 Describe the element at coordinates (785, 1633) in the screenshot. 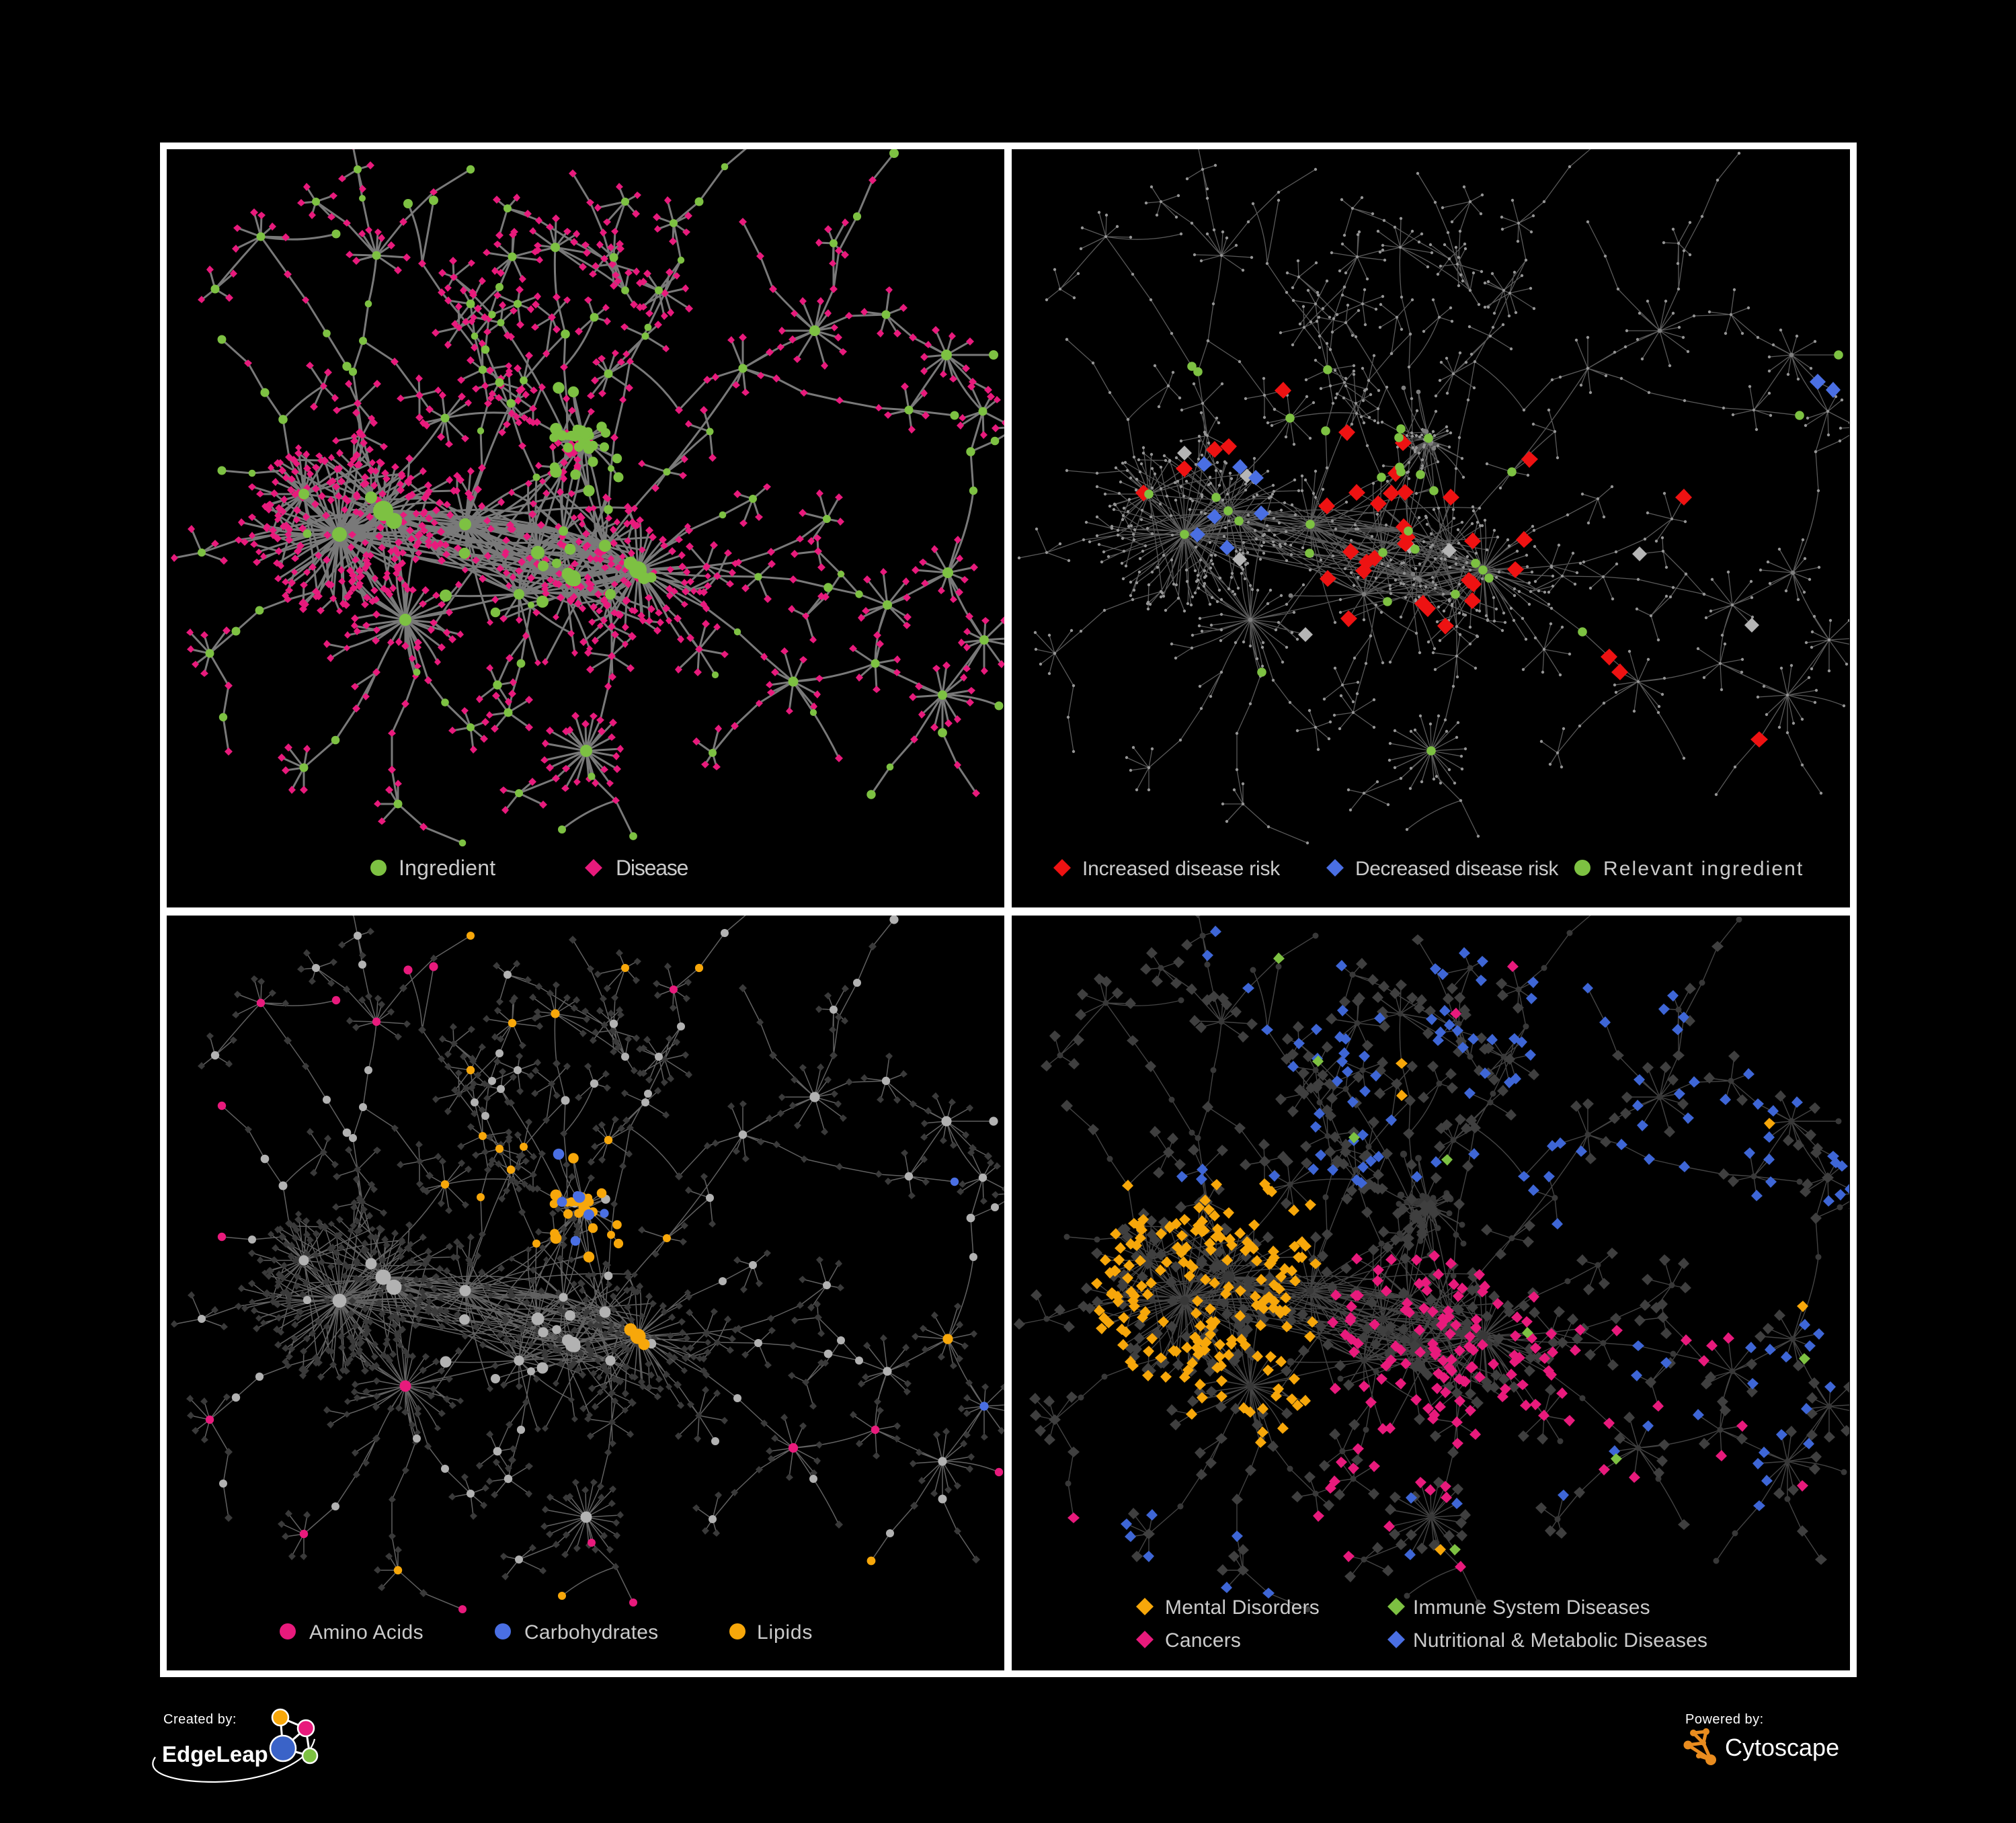

I see `svg-text: Lipids` at that location.